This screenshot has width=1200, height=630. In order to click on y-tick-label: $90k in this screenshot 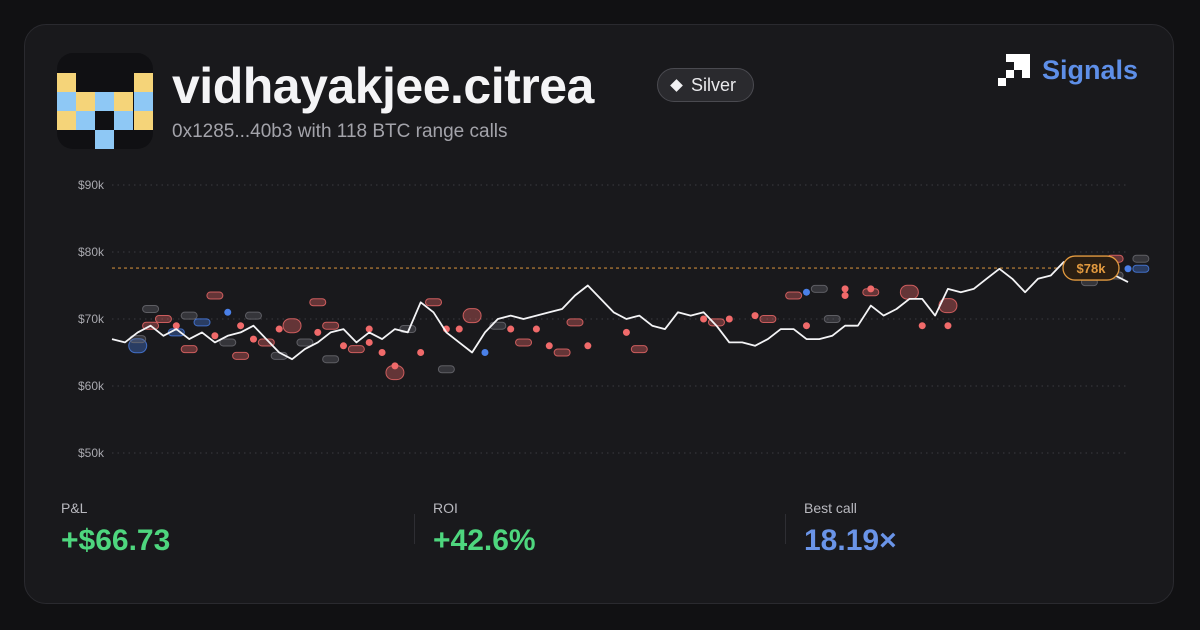, I will do `click(91, 185)`.